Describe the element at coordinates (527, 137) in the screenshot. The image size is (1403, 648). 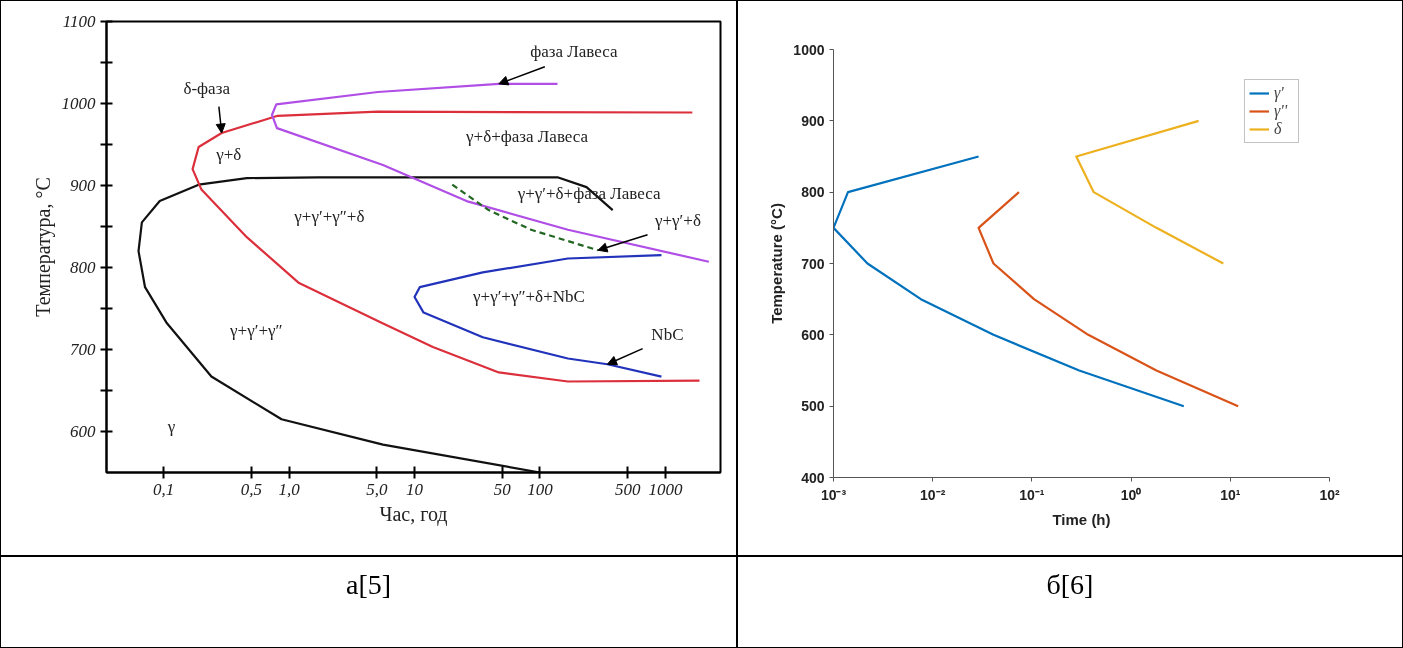
I see `annotation: γ+δ+фаза Лавеса` at that location.